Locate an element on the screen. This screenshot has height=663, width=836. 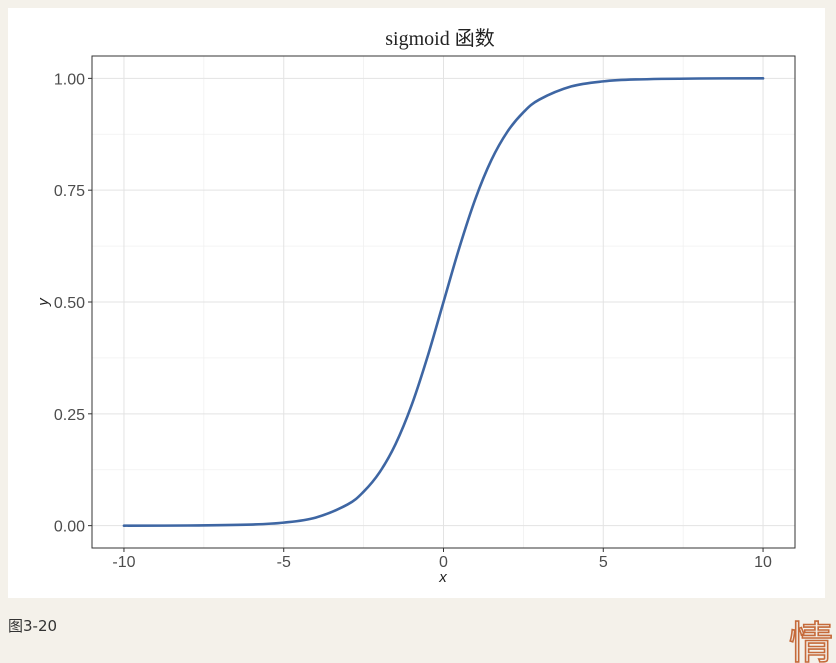
watermark-text: 情 is located at coordinates (811, 640).